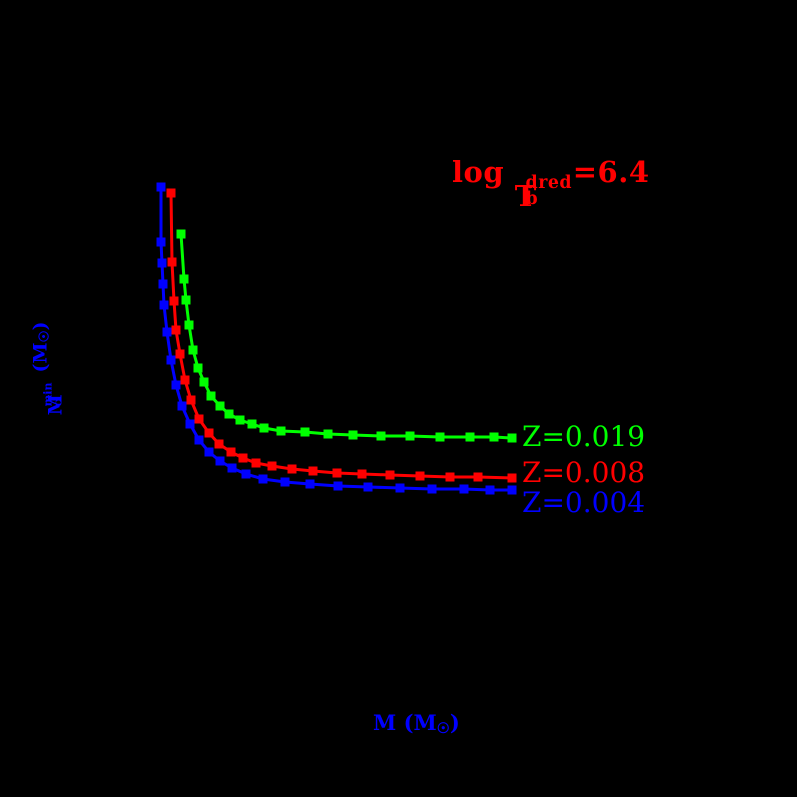 The height and width of the screenshot is (797, 797). I want to click on x-axis-label: M (M☉), so click(416, 724).